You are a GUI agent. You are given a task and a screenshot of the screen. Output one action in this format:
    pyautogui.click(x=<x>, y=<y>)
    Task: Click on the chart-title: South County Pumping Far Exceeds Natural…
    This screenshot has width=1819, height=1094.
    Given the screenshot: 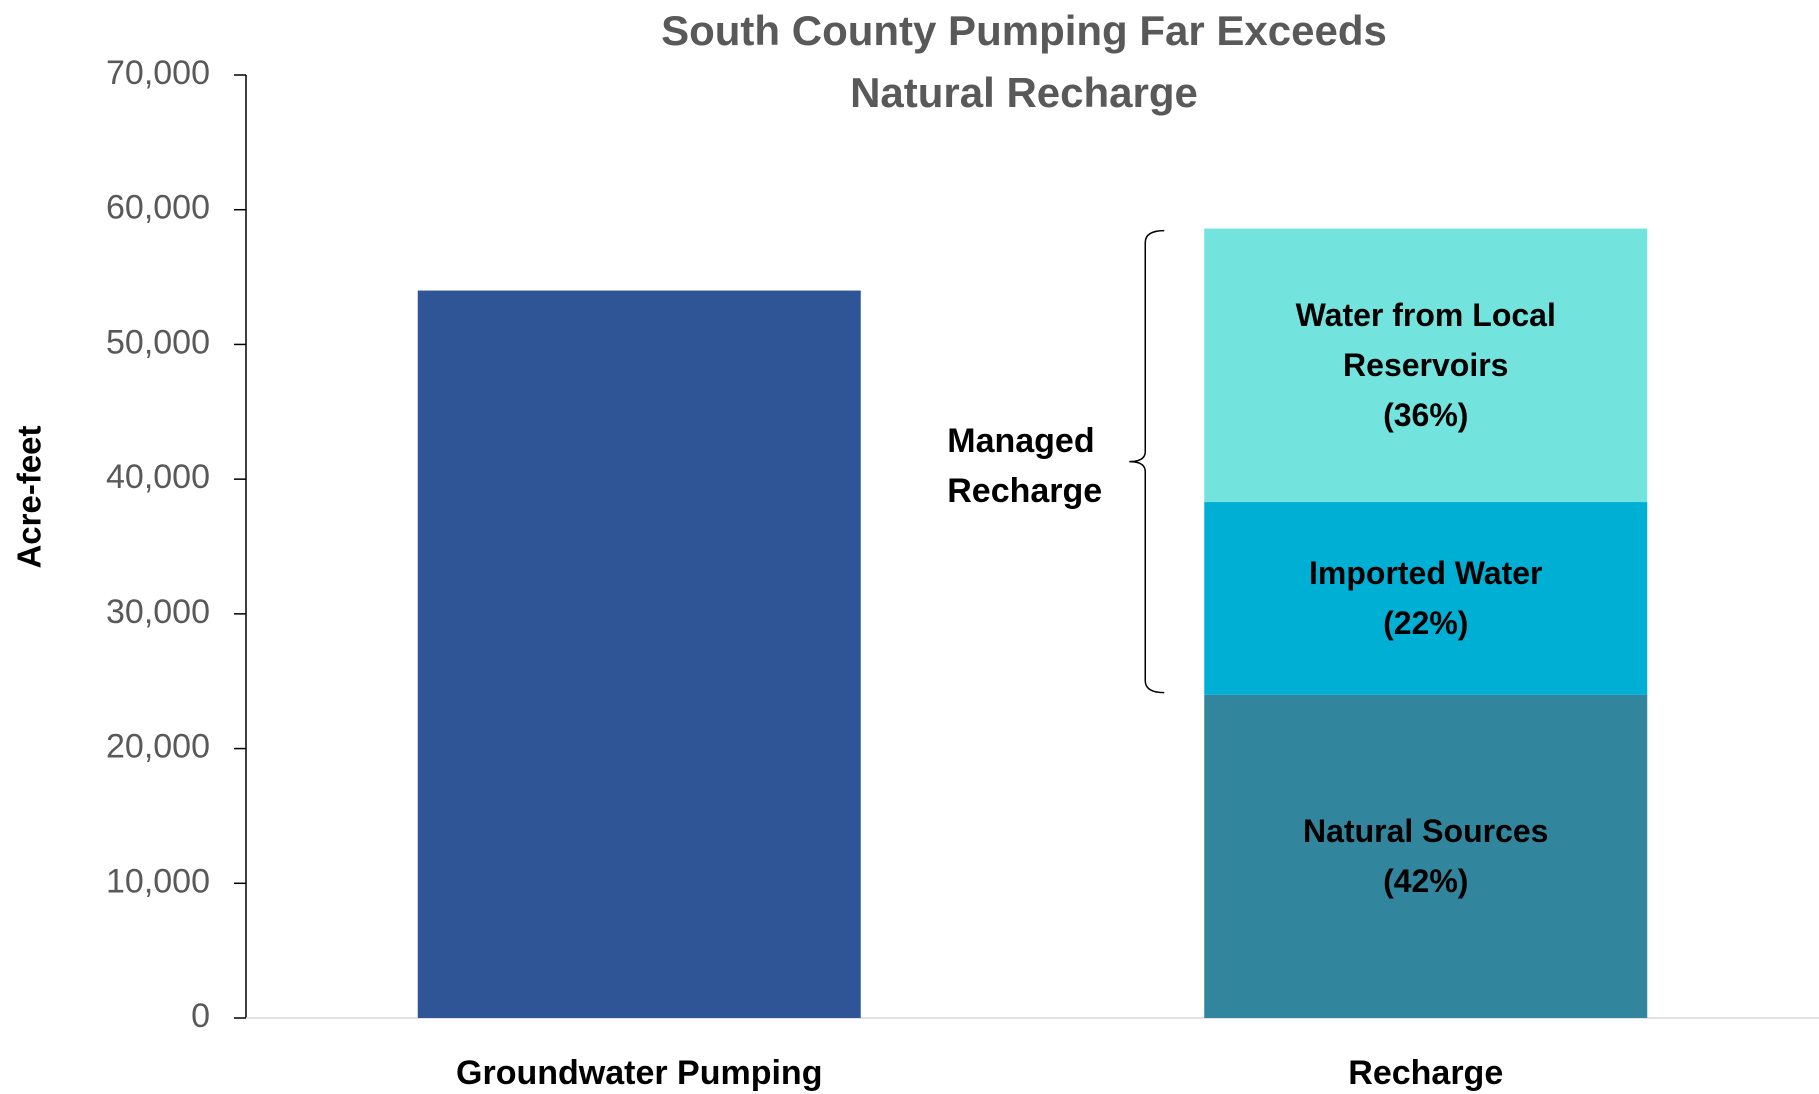 What is the action you would take?
    pyautogui.click(x=1024, y=61)
    